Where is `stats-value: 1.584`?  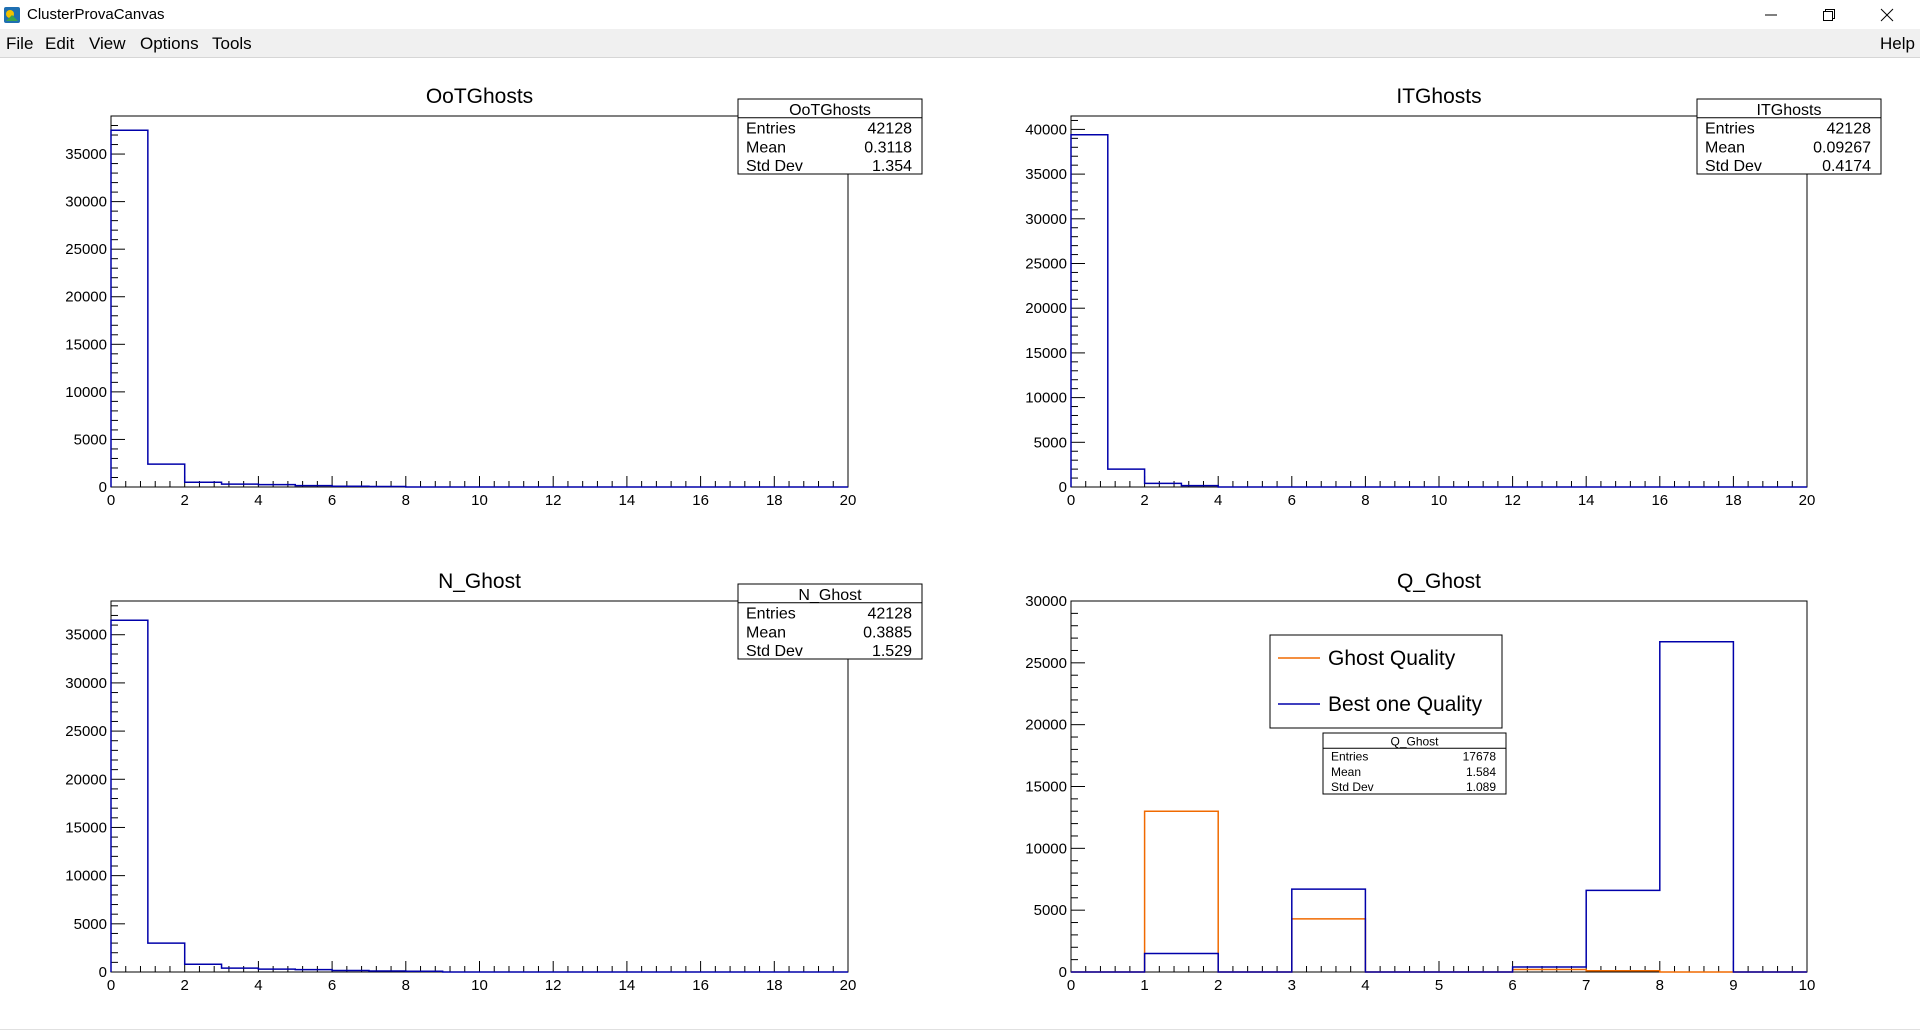
stats-value: 1.584 is located at coordinates (1481, 772).